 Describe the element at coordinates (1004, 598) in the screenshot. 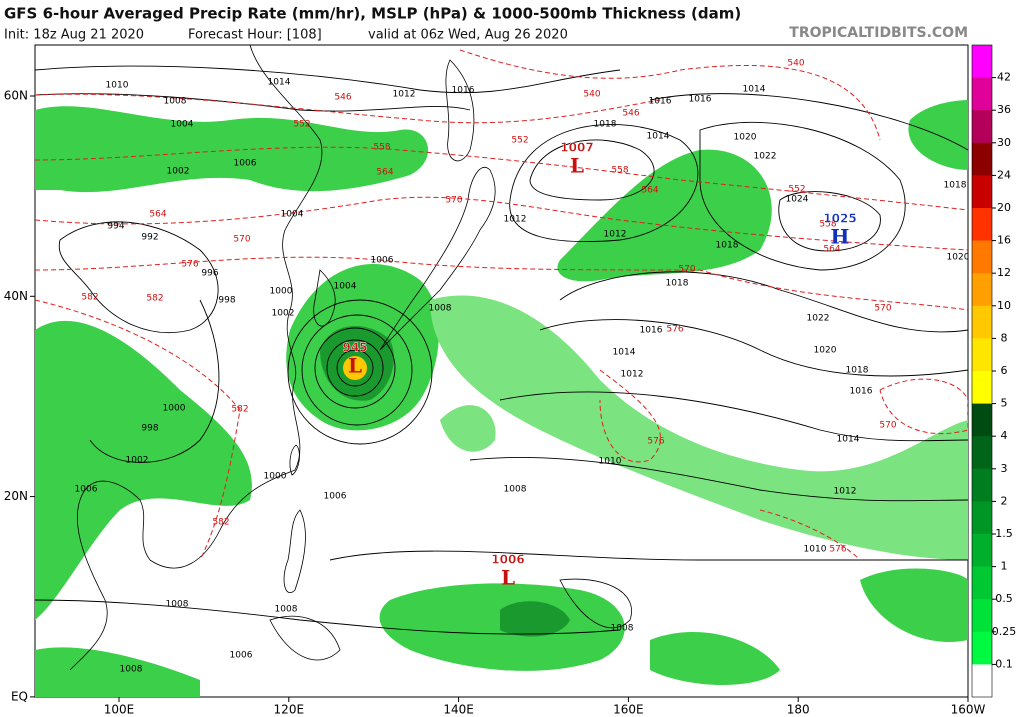

I see `colorbar-label: 0.5` at that location.